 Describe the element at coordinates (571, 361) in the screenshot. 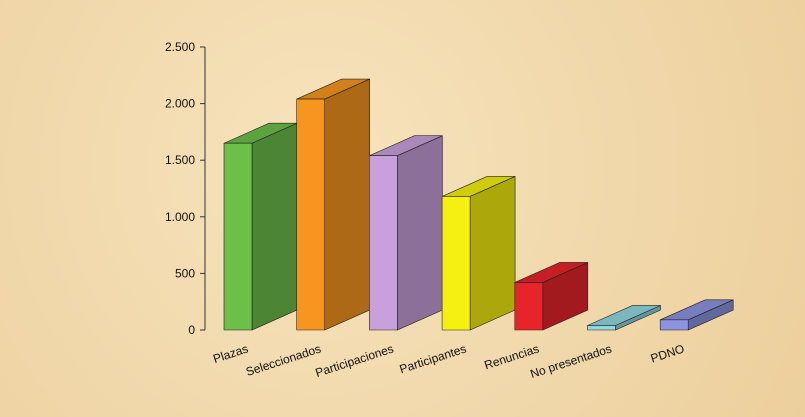

I see `x-tick-label: No presentados` at that location.